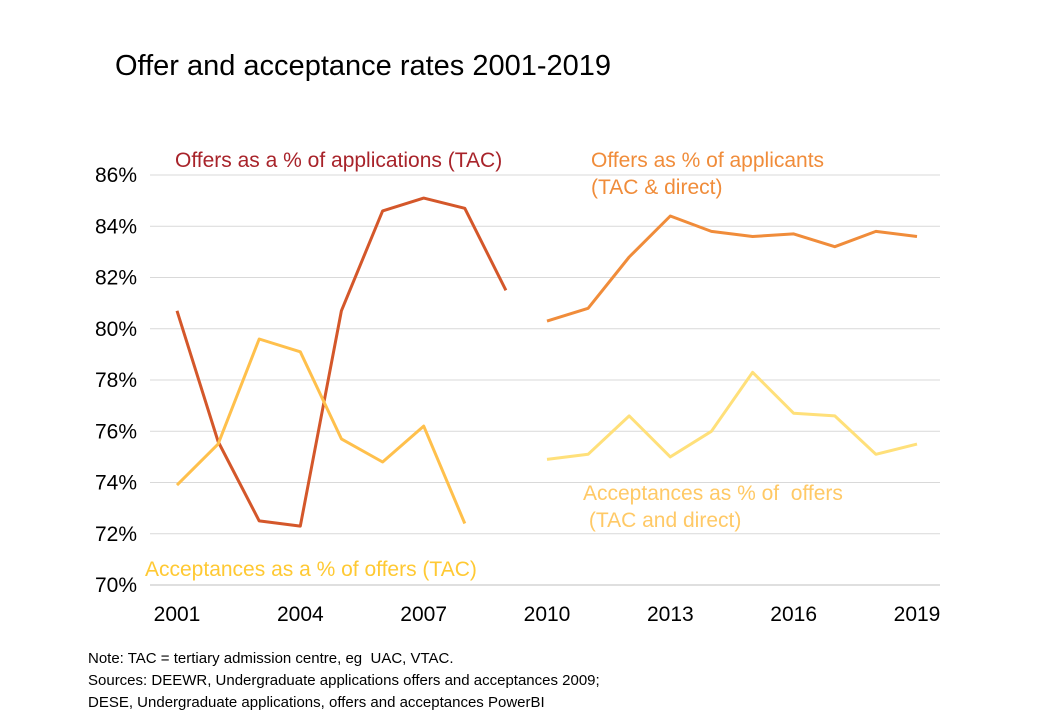  Describe the element at coordinates (177, 614) in the screenshot. I see `x-tick-label: 2001` at that location.